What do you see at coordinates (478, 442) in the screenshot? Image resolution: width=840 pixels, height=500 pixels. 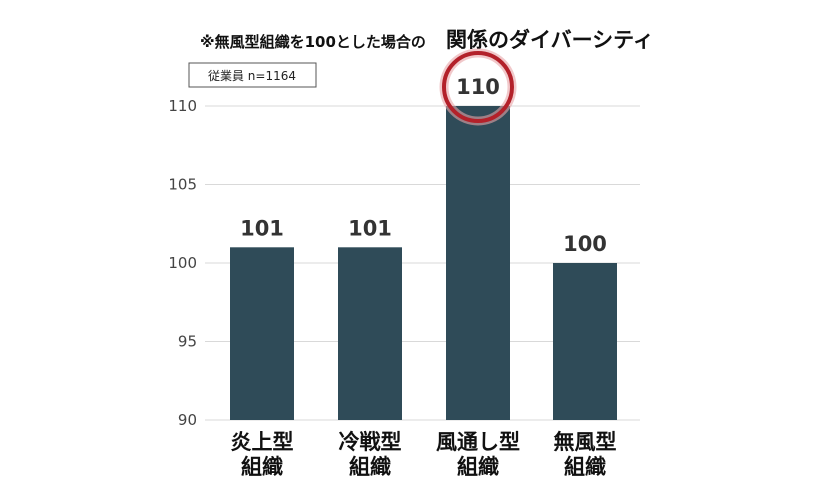 I see `category-label: 風通し型` at bounding box center [478, 442].